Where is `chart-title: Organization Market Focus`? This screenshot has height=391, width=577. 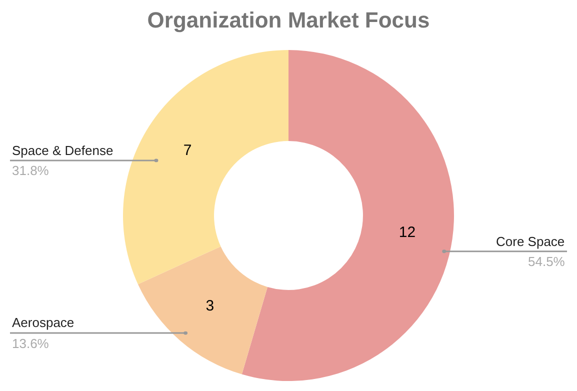
chart-title: Organization Market Focus is located at coordinates (288, 19).